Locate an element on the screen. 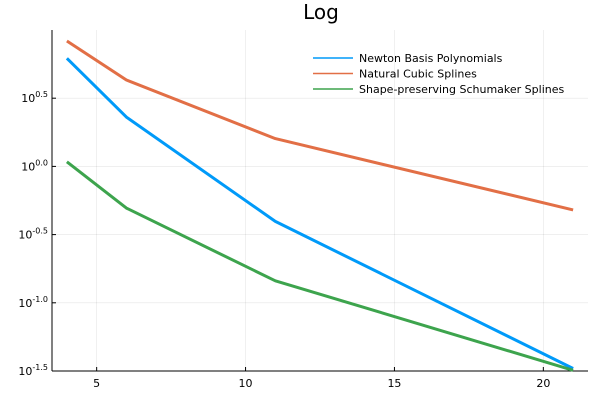  y-tick-exponent: 0.0 is located at coordinates (41, 162).